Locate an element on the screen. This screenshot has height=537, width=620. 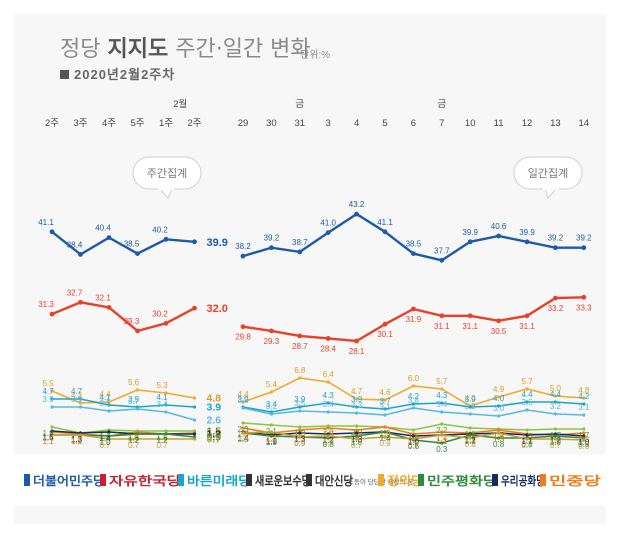
title-light-2: 주간·일간 변화 is located at coordinates (242, 49).